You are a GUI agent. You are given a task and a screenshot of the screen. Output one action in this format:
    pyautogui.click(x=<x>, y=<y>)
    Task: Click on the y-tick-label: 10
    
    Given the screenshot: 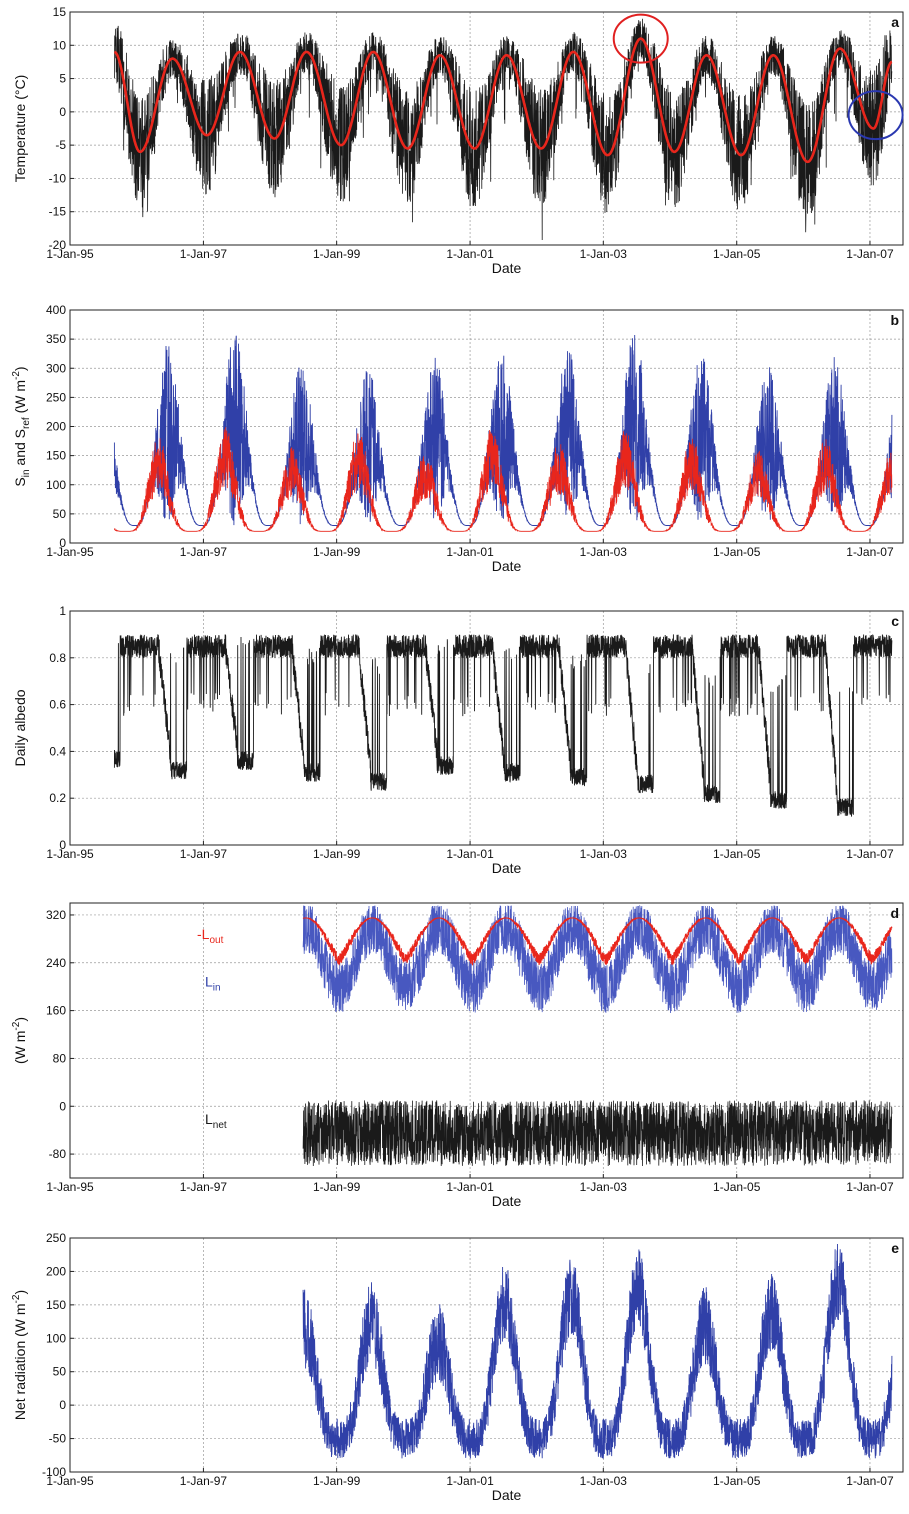 What is the action you would take?
    pyautogui.click(x=60, y=45)
    